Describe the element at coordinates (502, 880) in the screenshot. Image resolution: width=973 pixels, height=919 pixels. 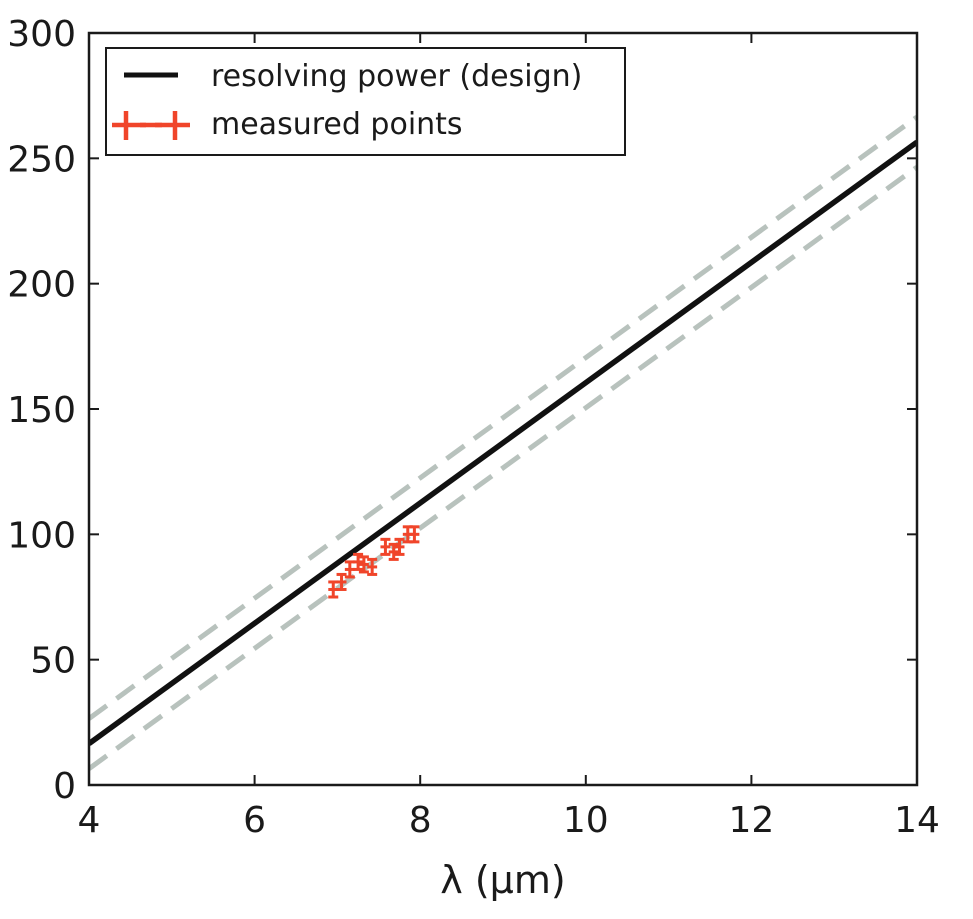
I see `x-axis-label: λ (μm)` at that location.